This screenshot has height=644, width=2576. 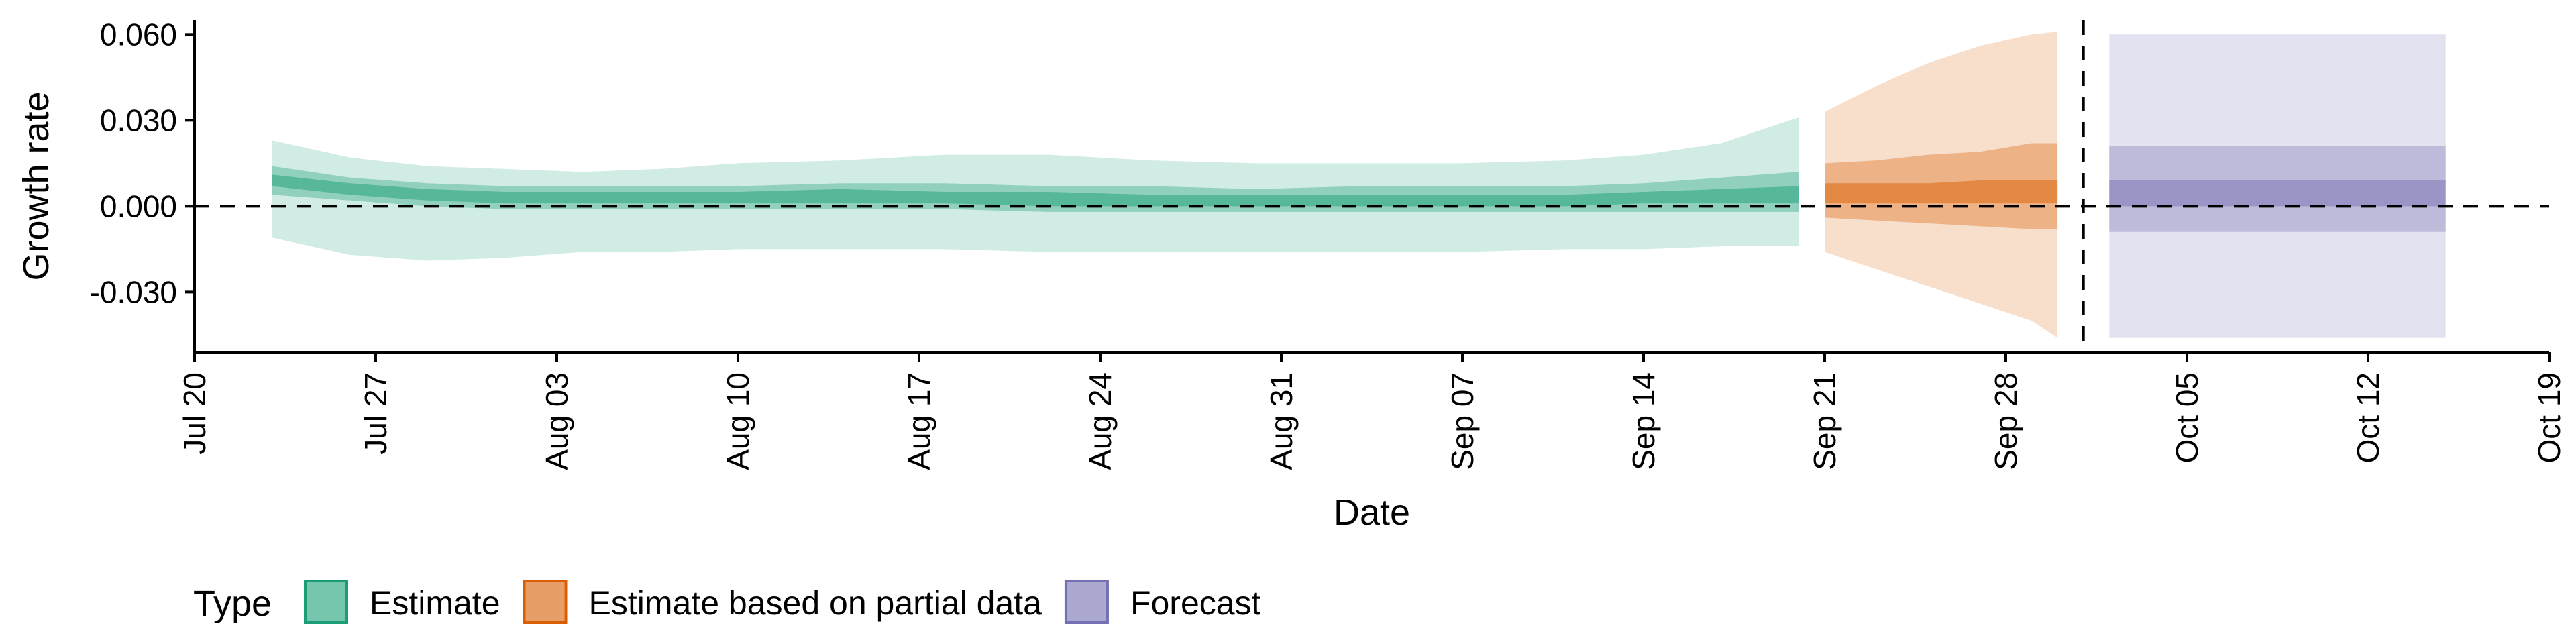 What do you see at coordinates (556, 421) in the screenshot?
I see `x-tick-label: Aug 03` at bounding box center [556, 421].